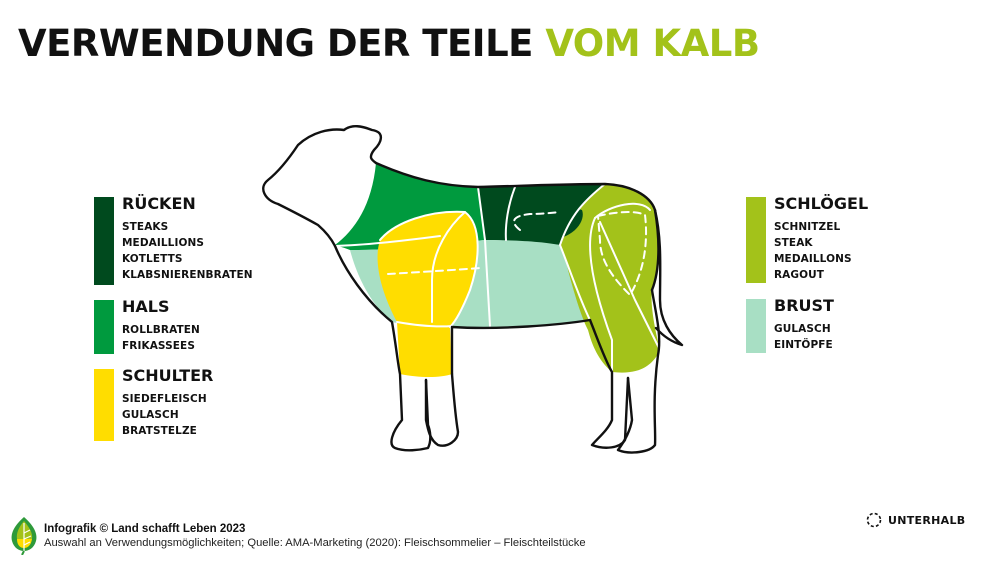 This screenshot has width=1000, height=571. I want to click on legend-item: STEAKS, so click(145, 227).